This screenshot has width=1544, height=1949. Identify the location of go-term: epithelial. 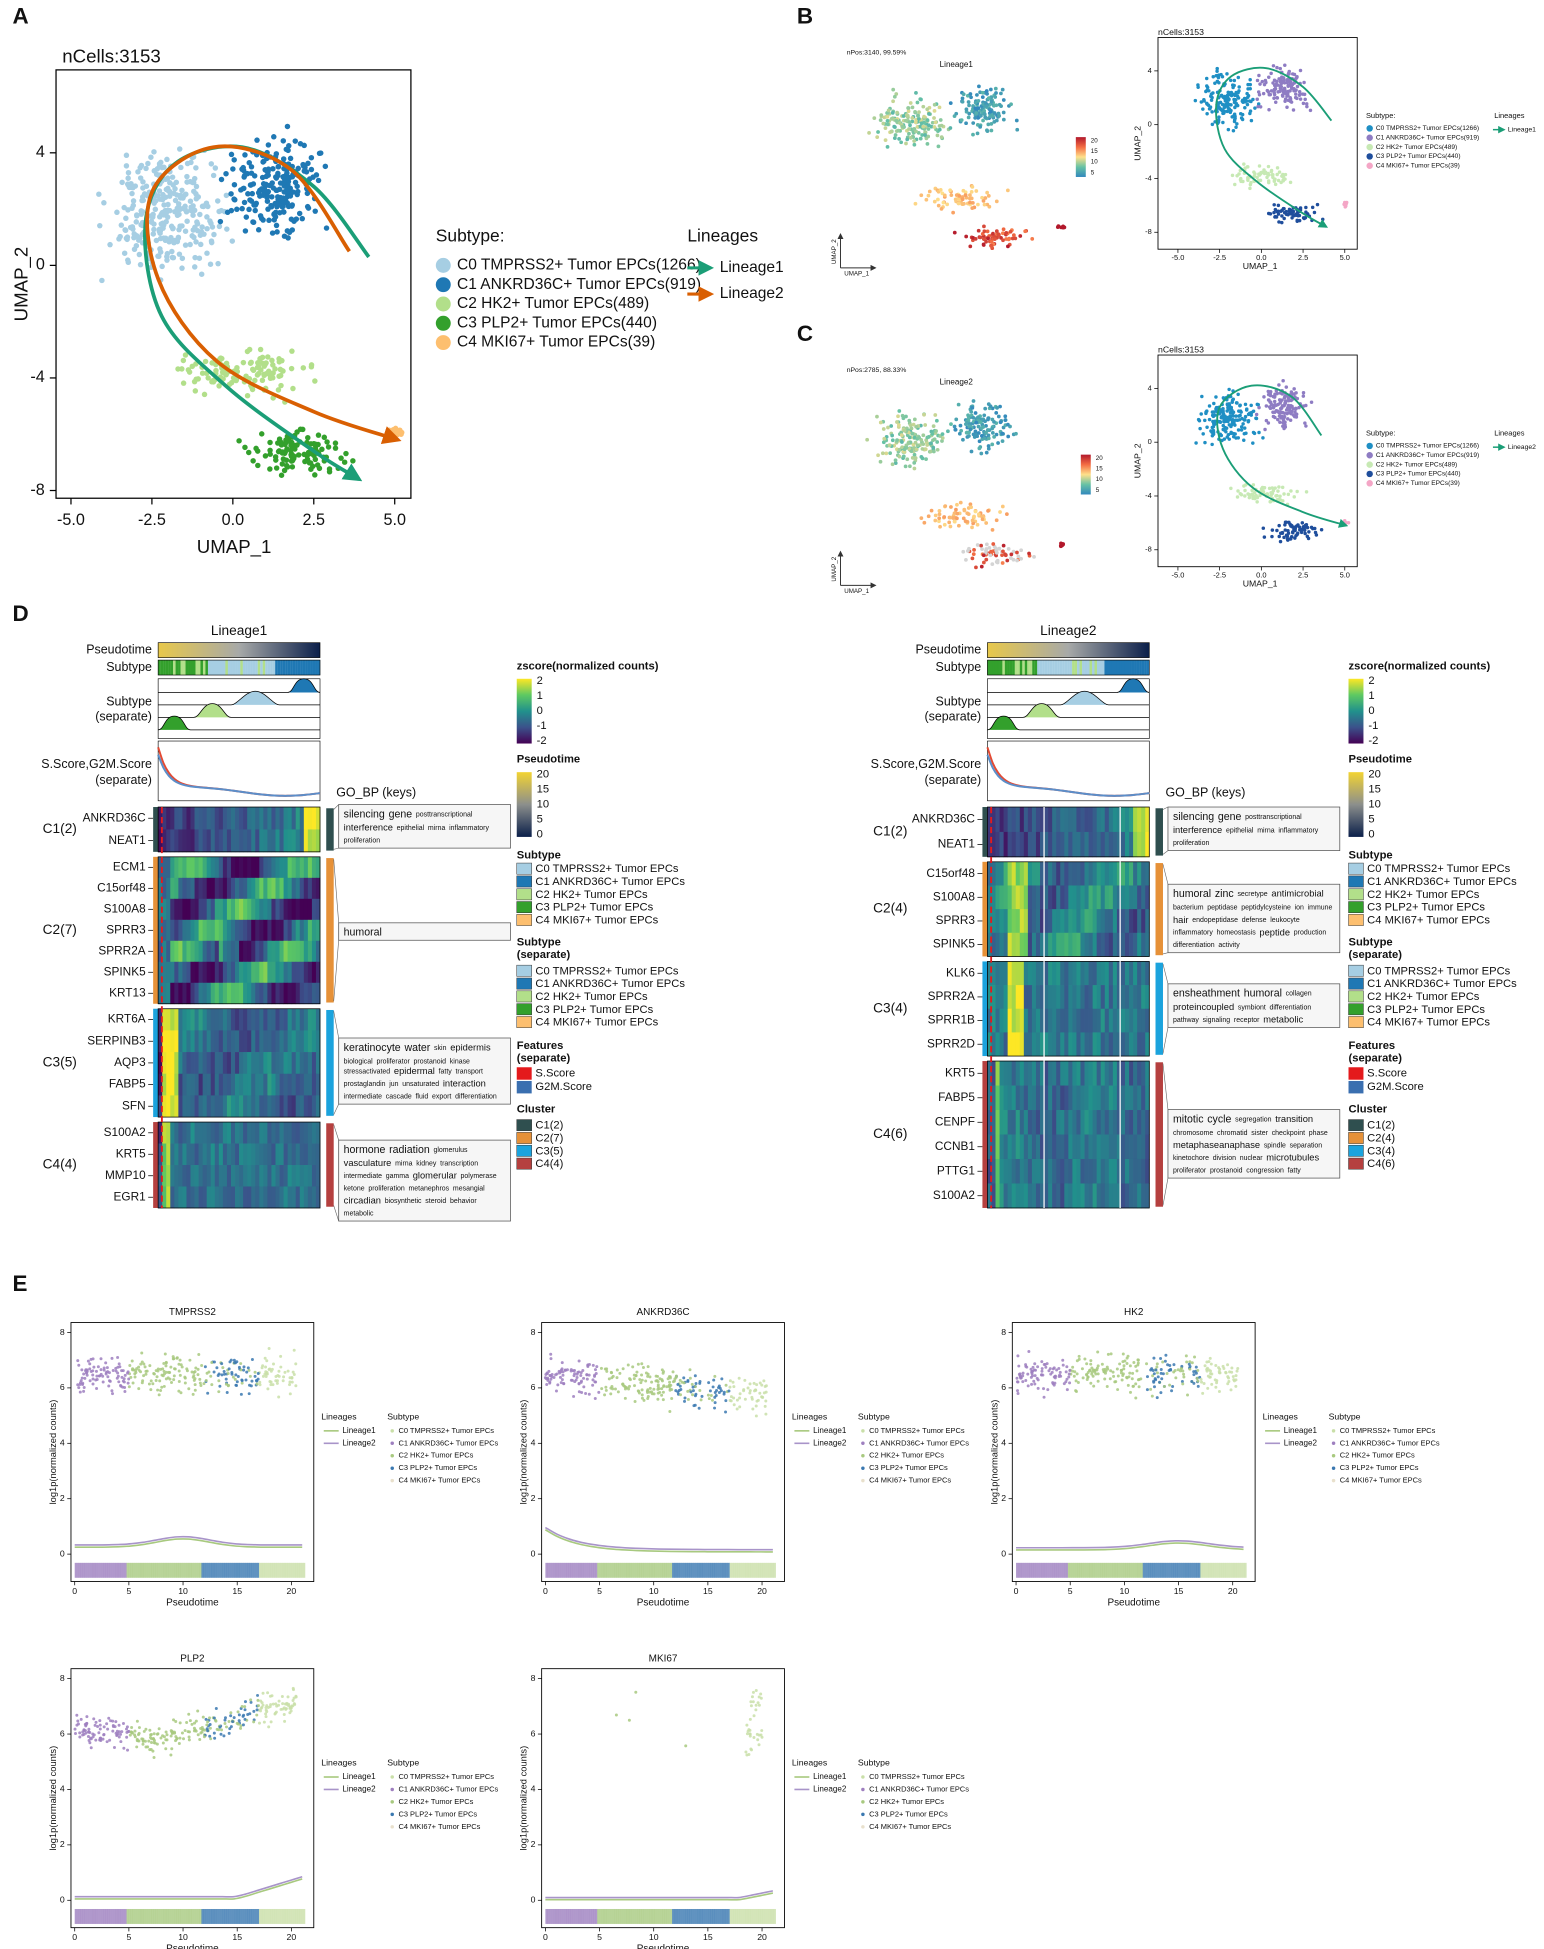
(411, 828).